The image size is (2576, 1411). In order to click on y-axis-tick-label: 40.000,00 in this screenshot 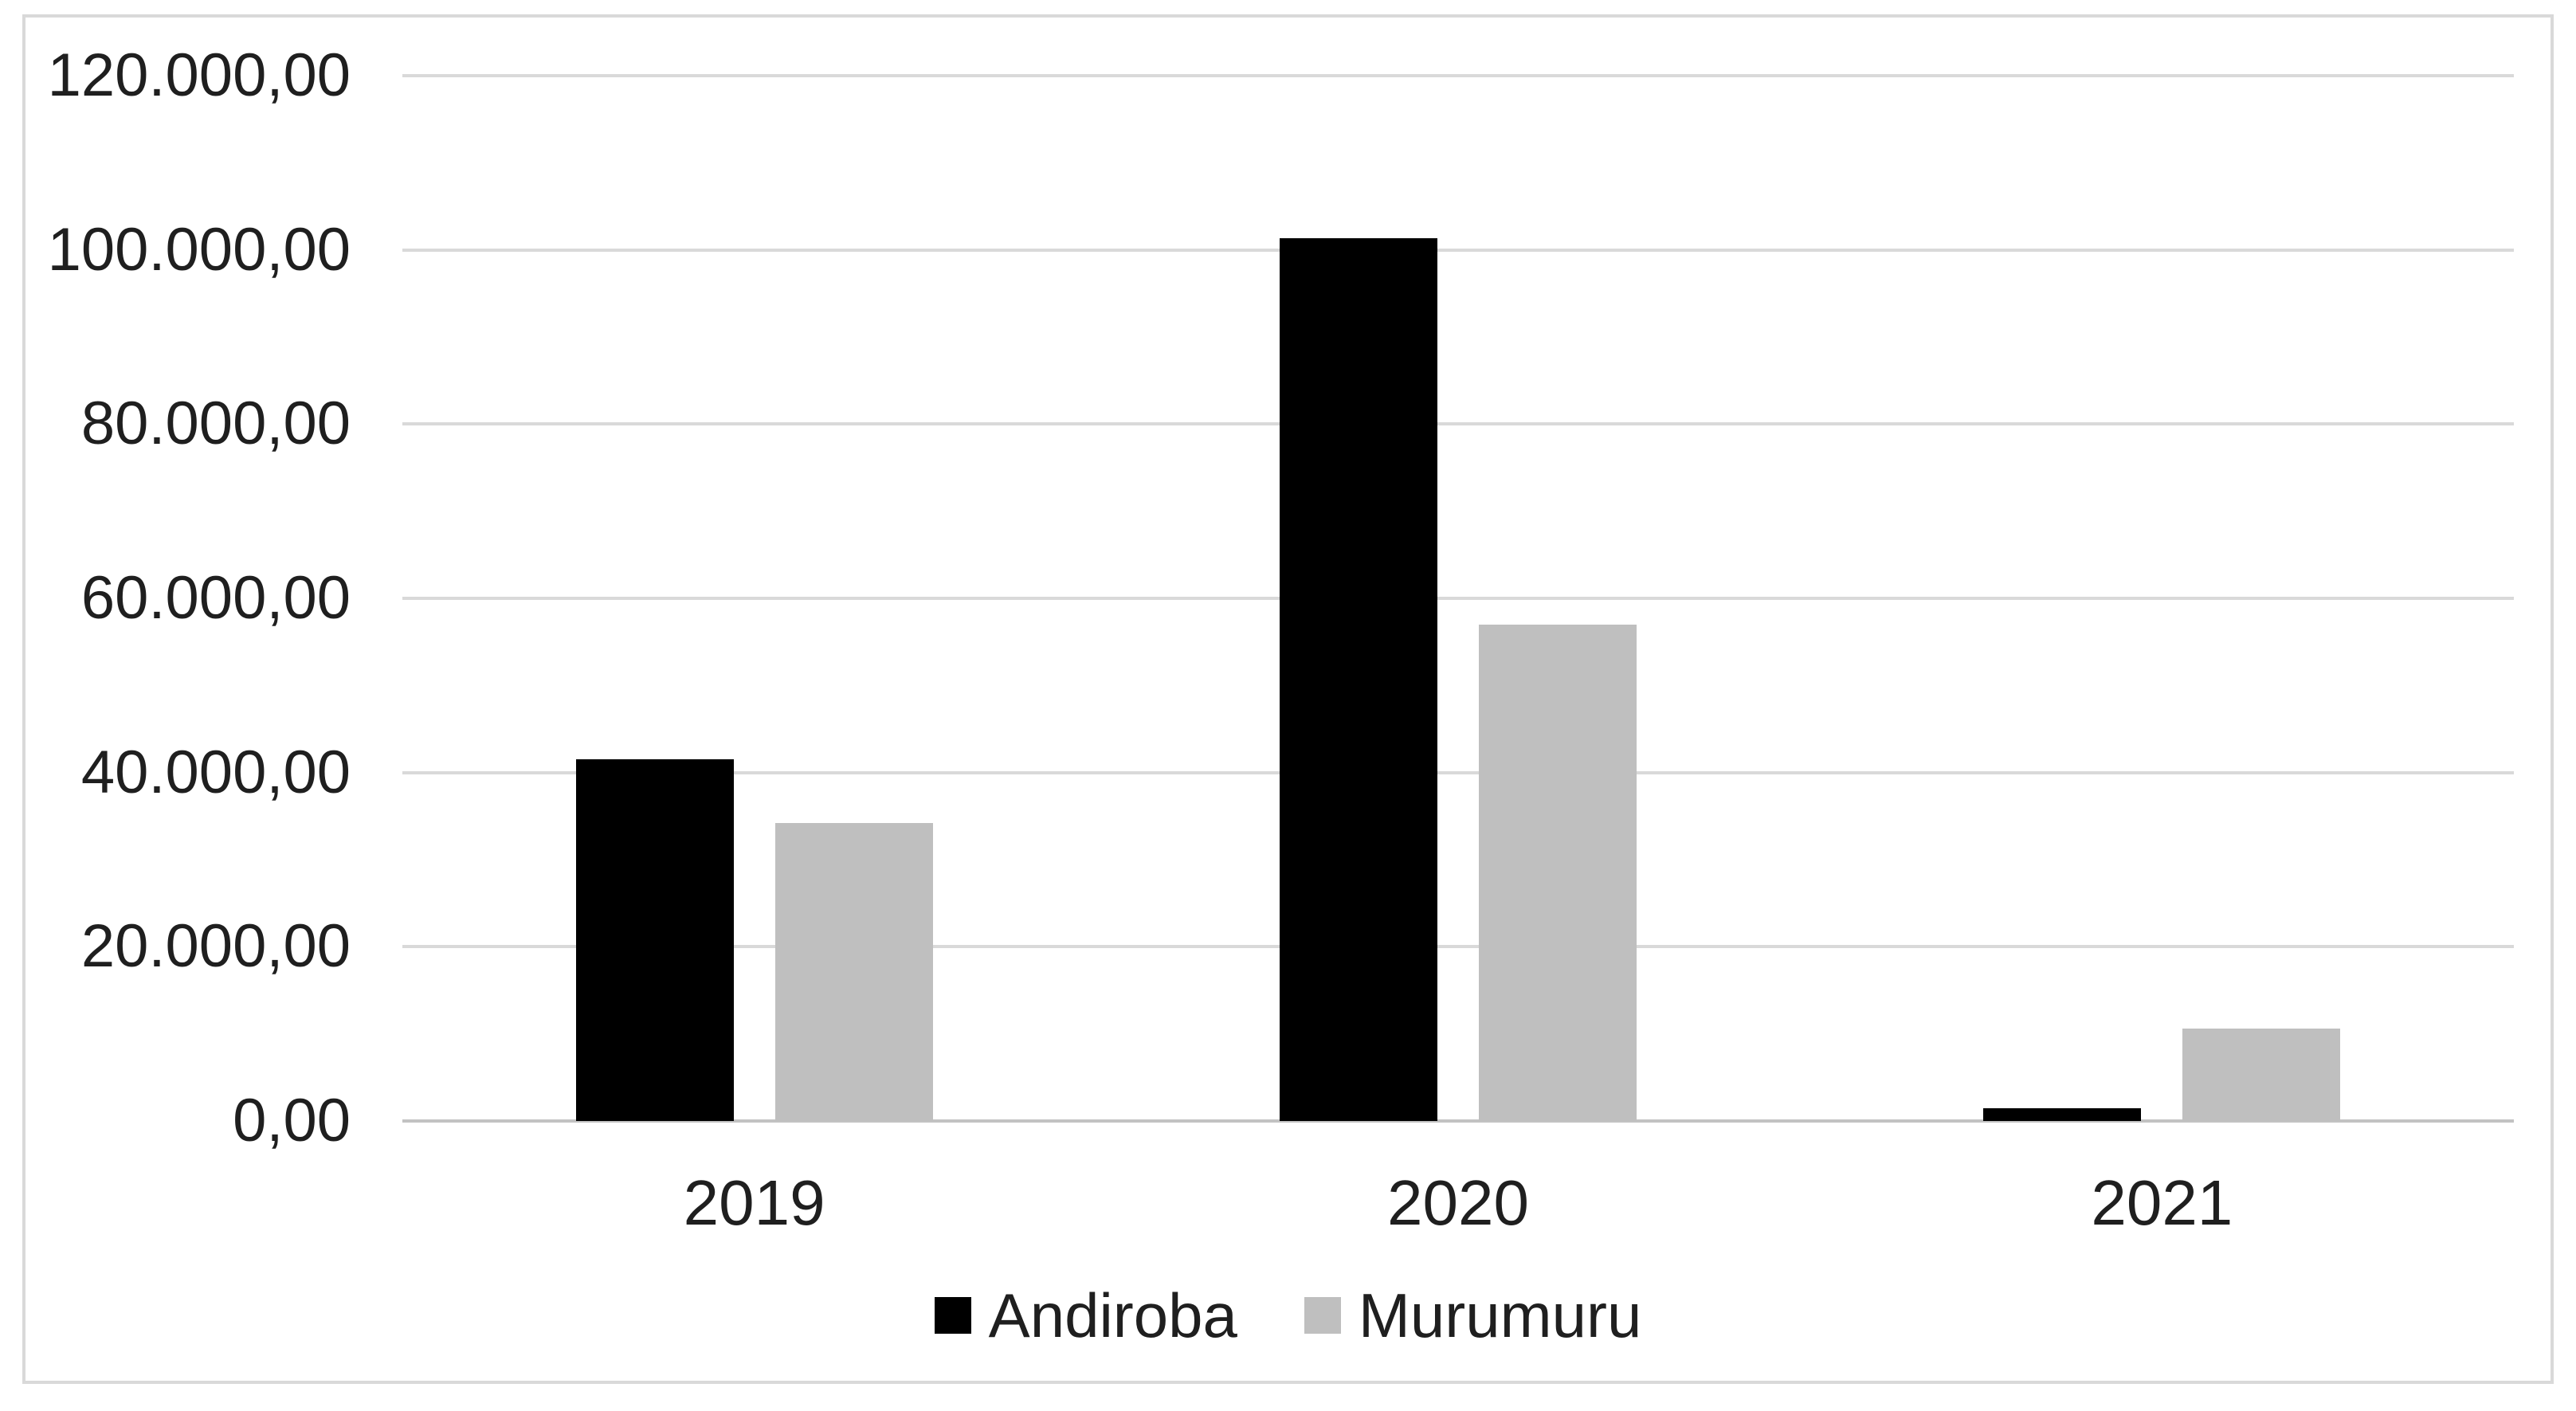, I will do `click(215, 772)`.